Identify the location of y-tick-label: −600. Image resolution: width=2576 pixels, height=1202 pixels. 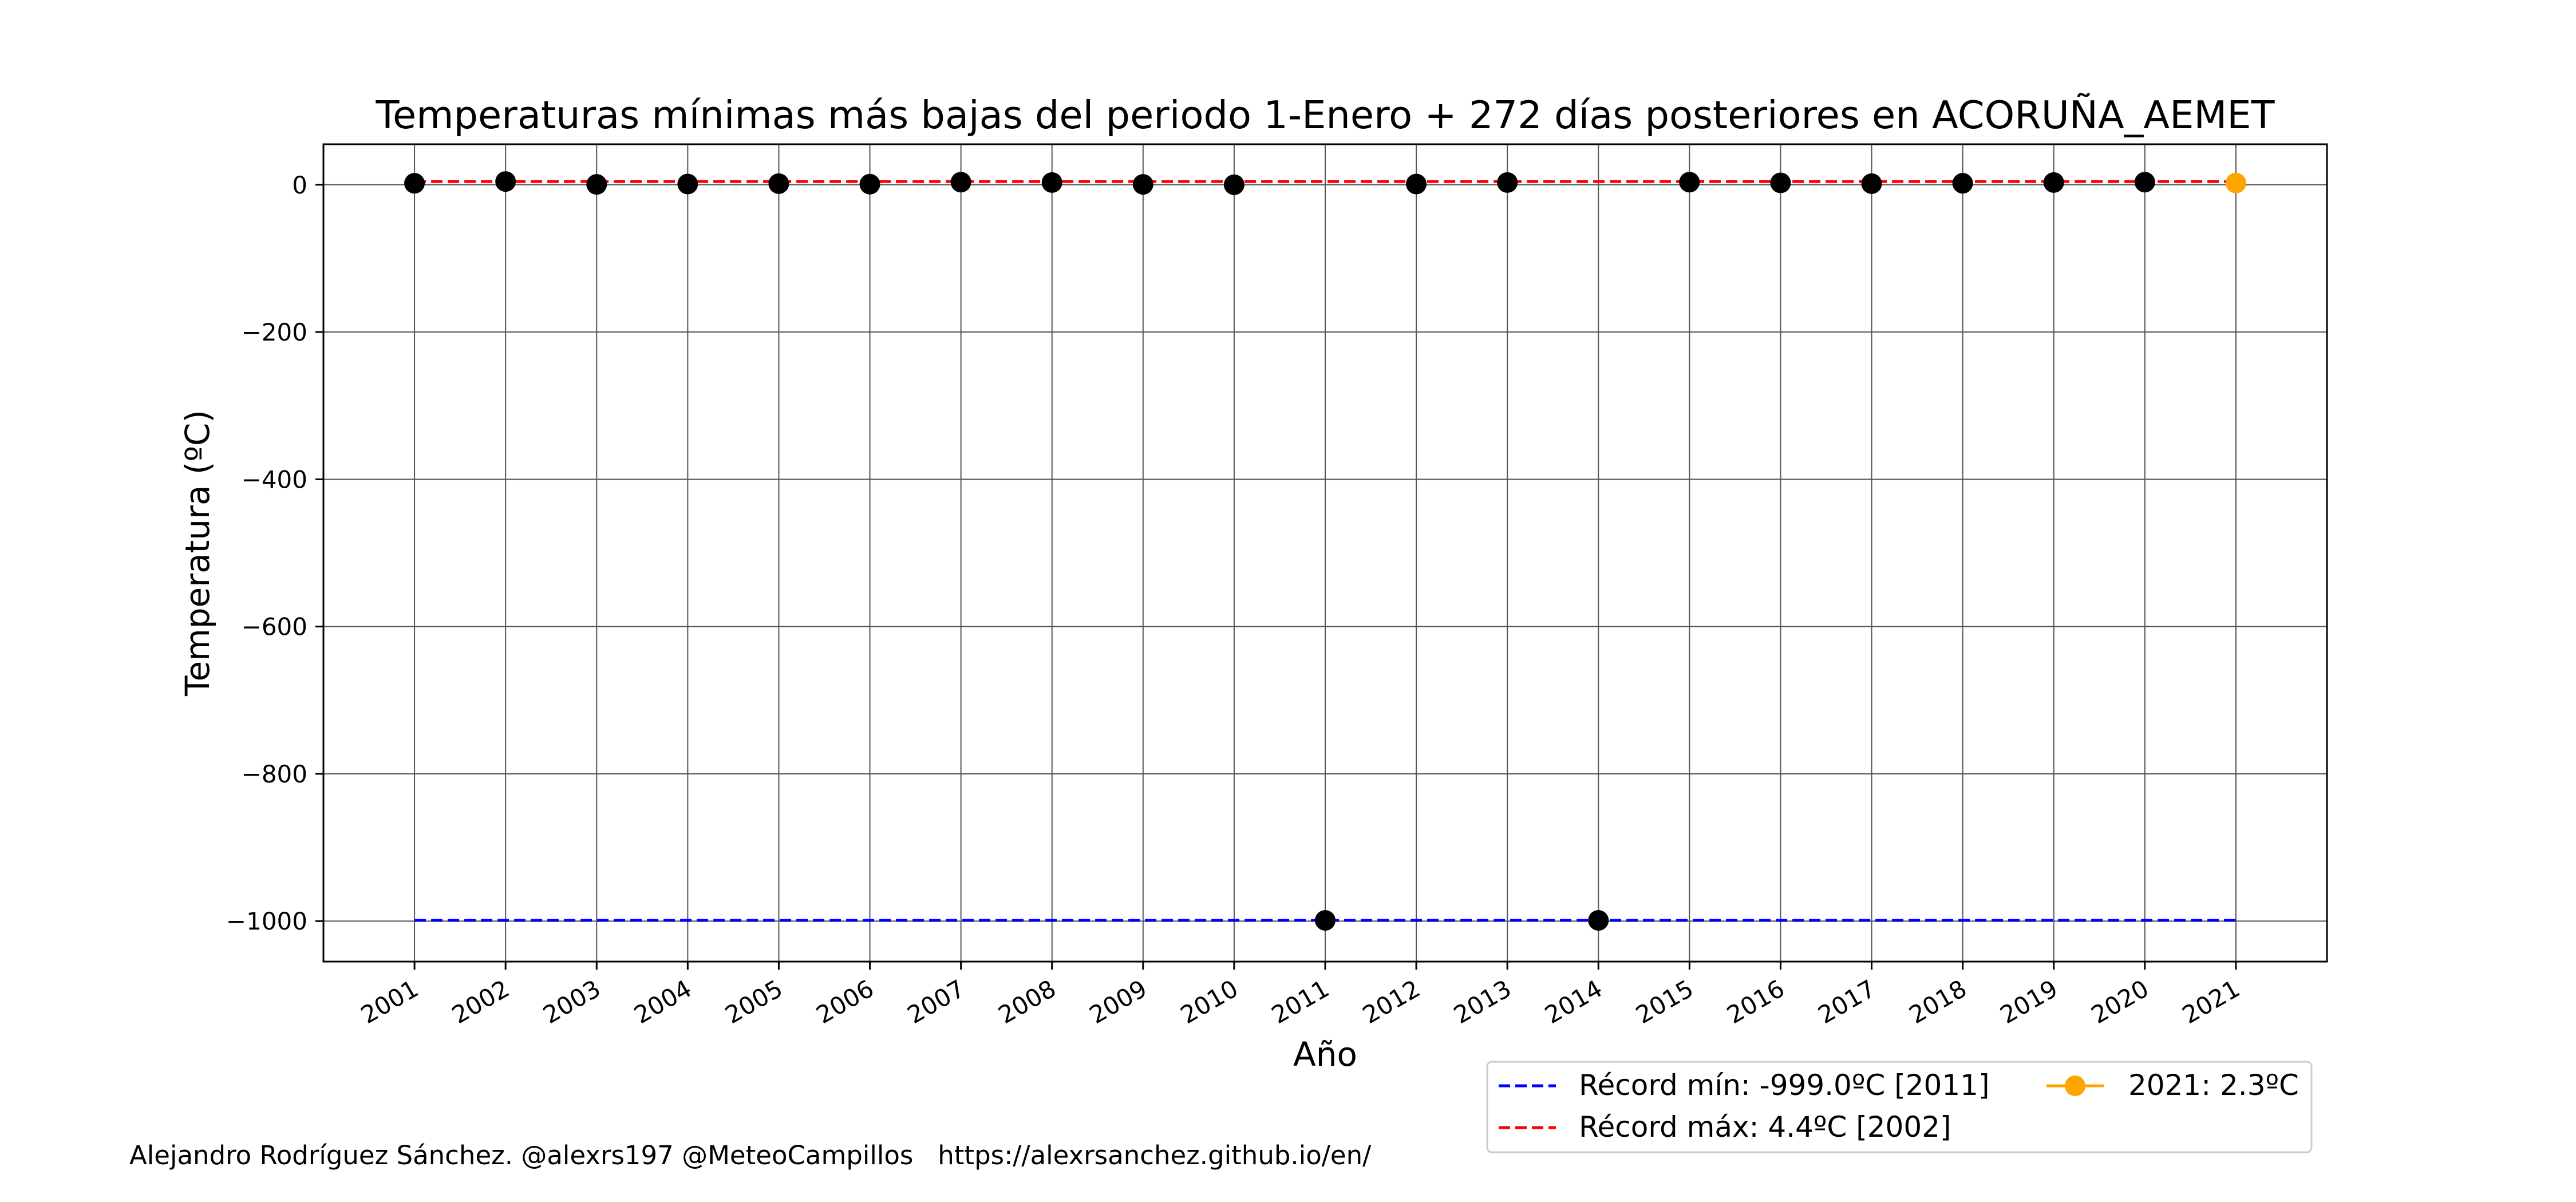
(274, 627).